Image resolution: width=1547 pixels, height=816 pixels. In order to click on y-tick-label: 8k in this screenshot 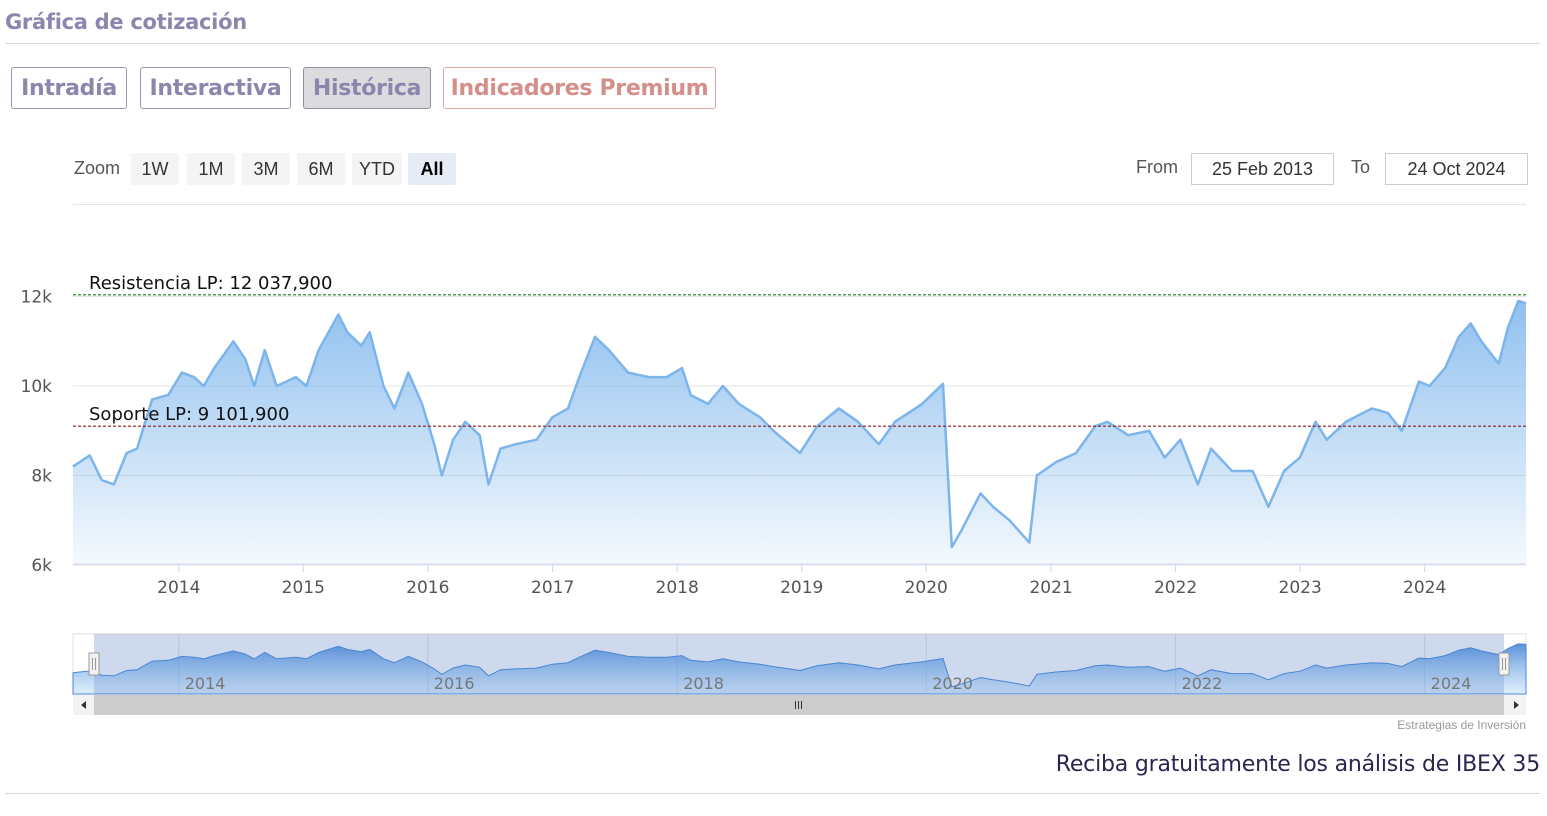, I will do `click(41, 477)`.